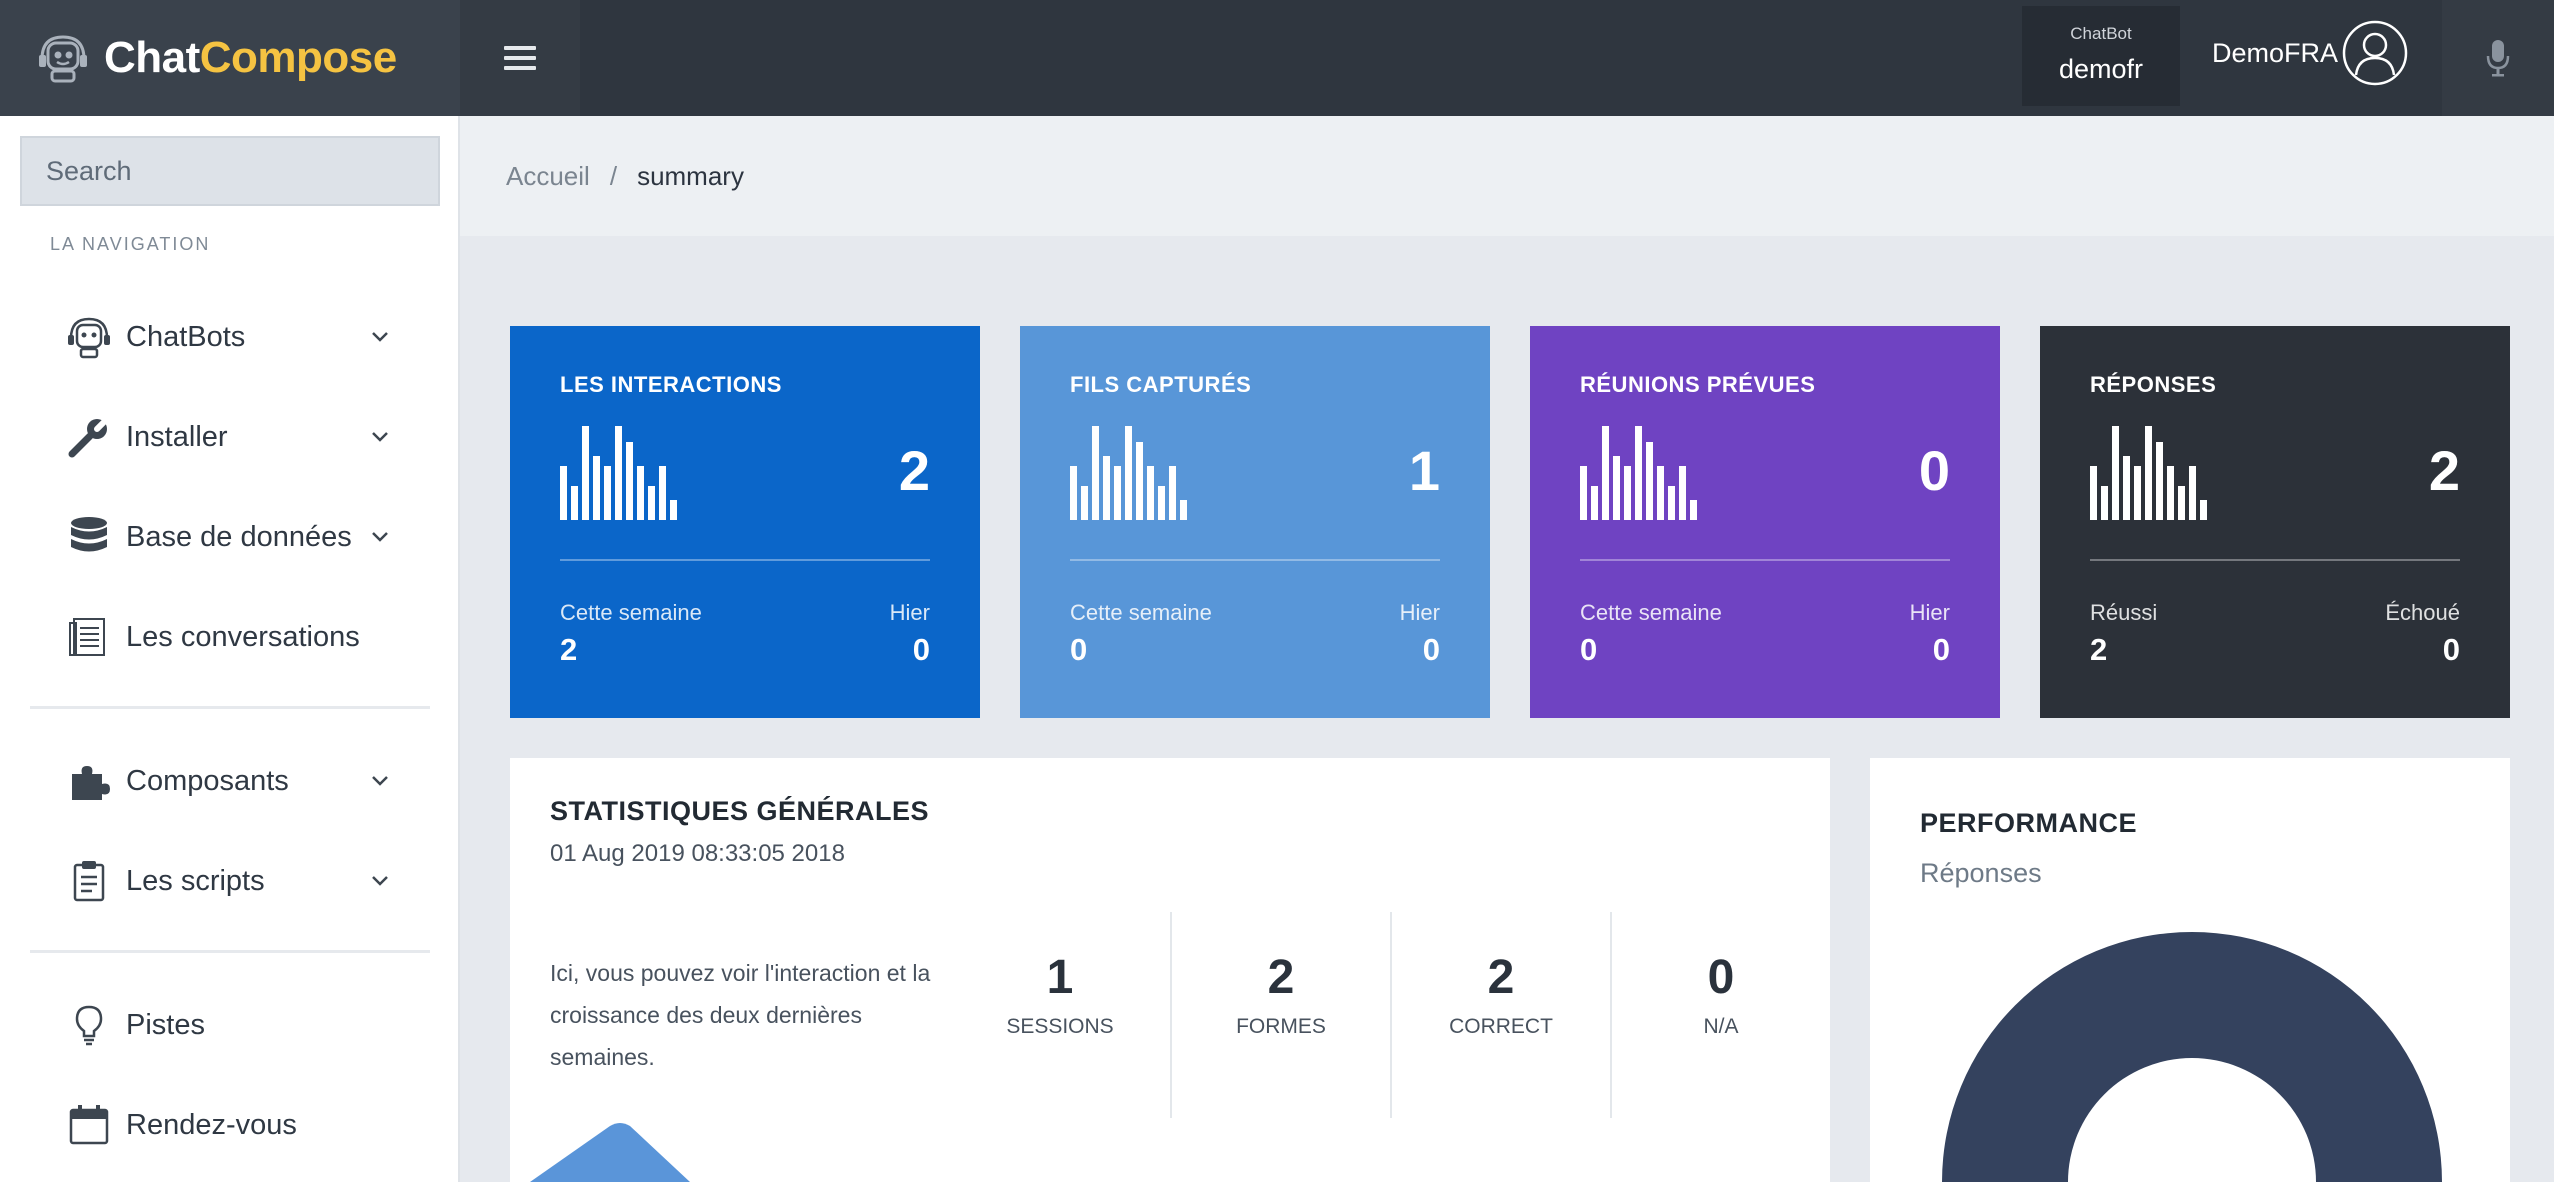  What do you see at coordinates (697, 853) in the screenshot?
I see `stats-date: 01 Aug 2019 08:33:05 2018` at bounding box center [697, 853].